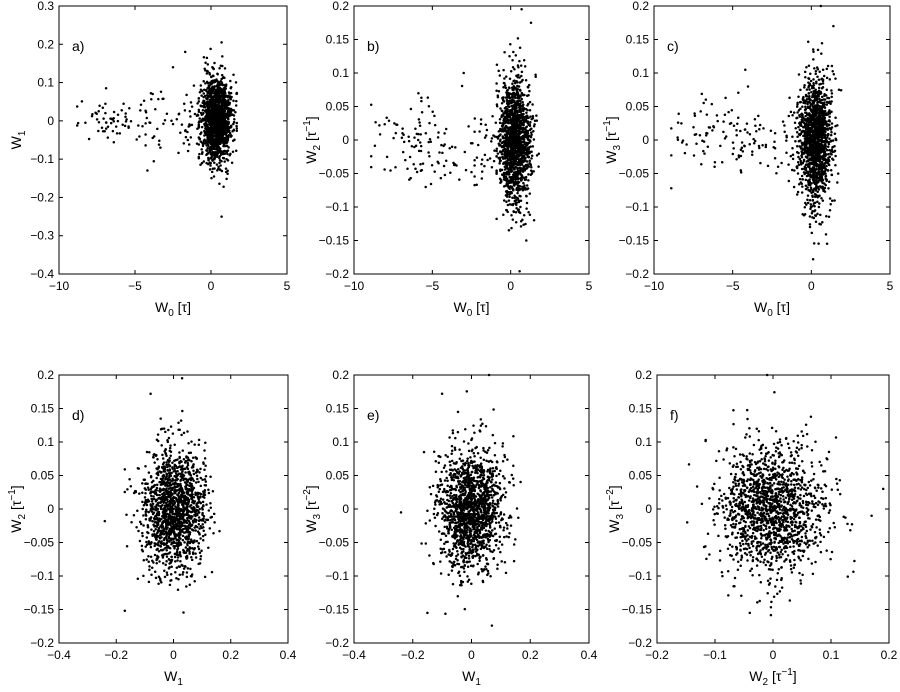 This screenshot has width=900, height=692. I want to click on y-axis-label: W2 [τ−1], so click(312, 139).